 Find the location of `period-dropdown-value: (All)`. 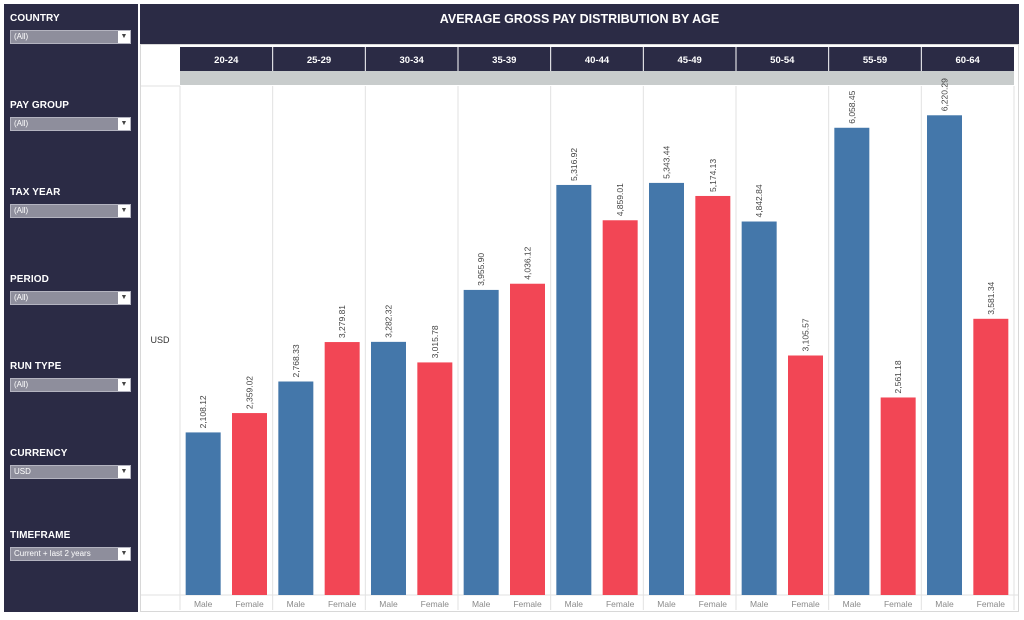

period-dropdown-value: (All) is located at coordinates (21, 297).